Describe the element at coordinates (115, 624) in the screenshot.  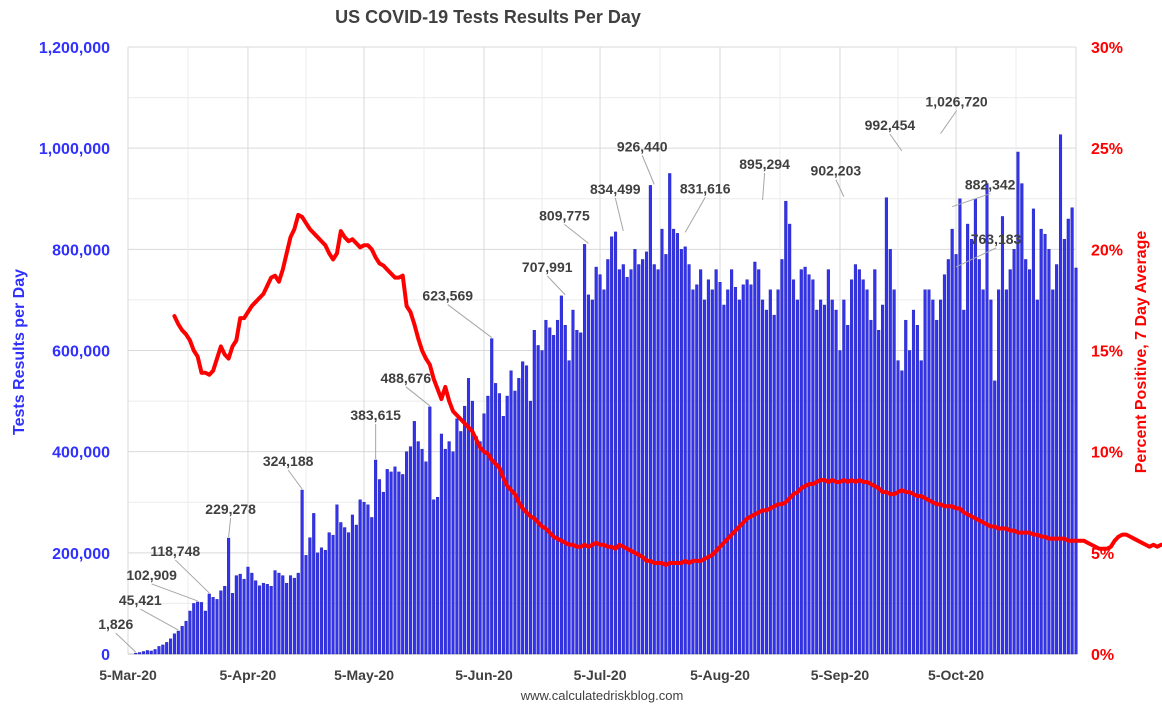
I see `annotation-label: 1,826` at that location.